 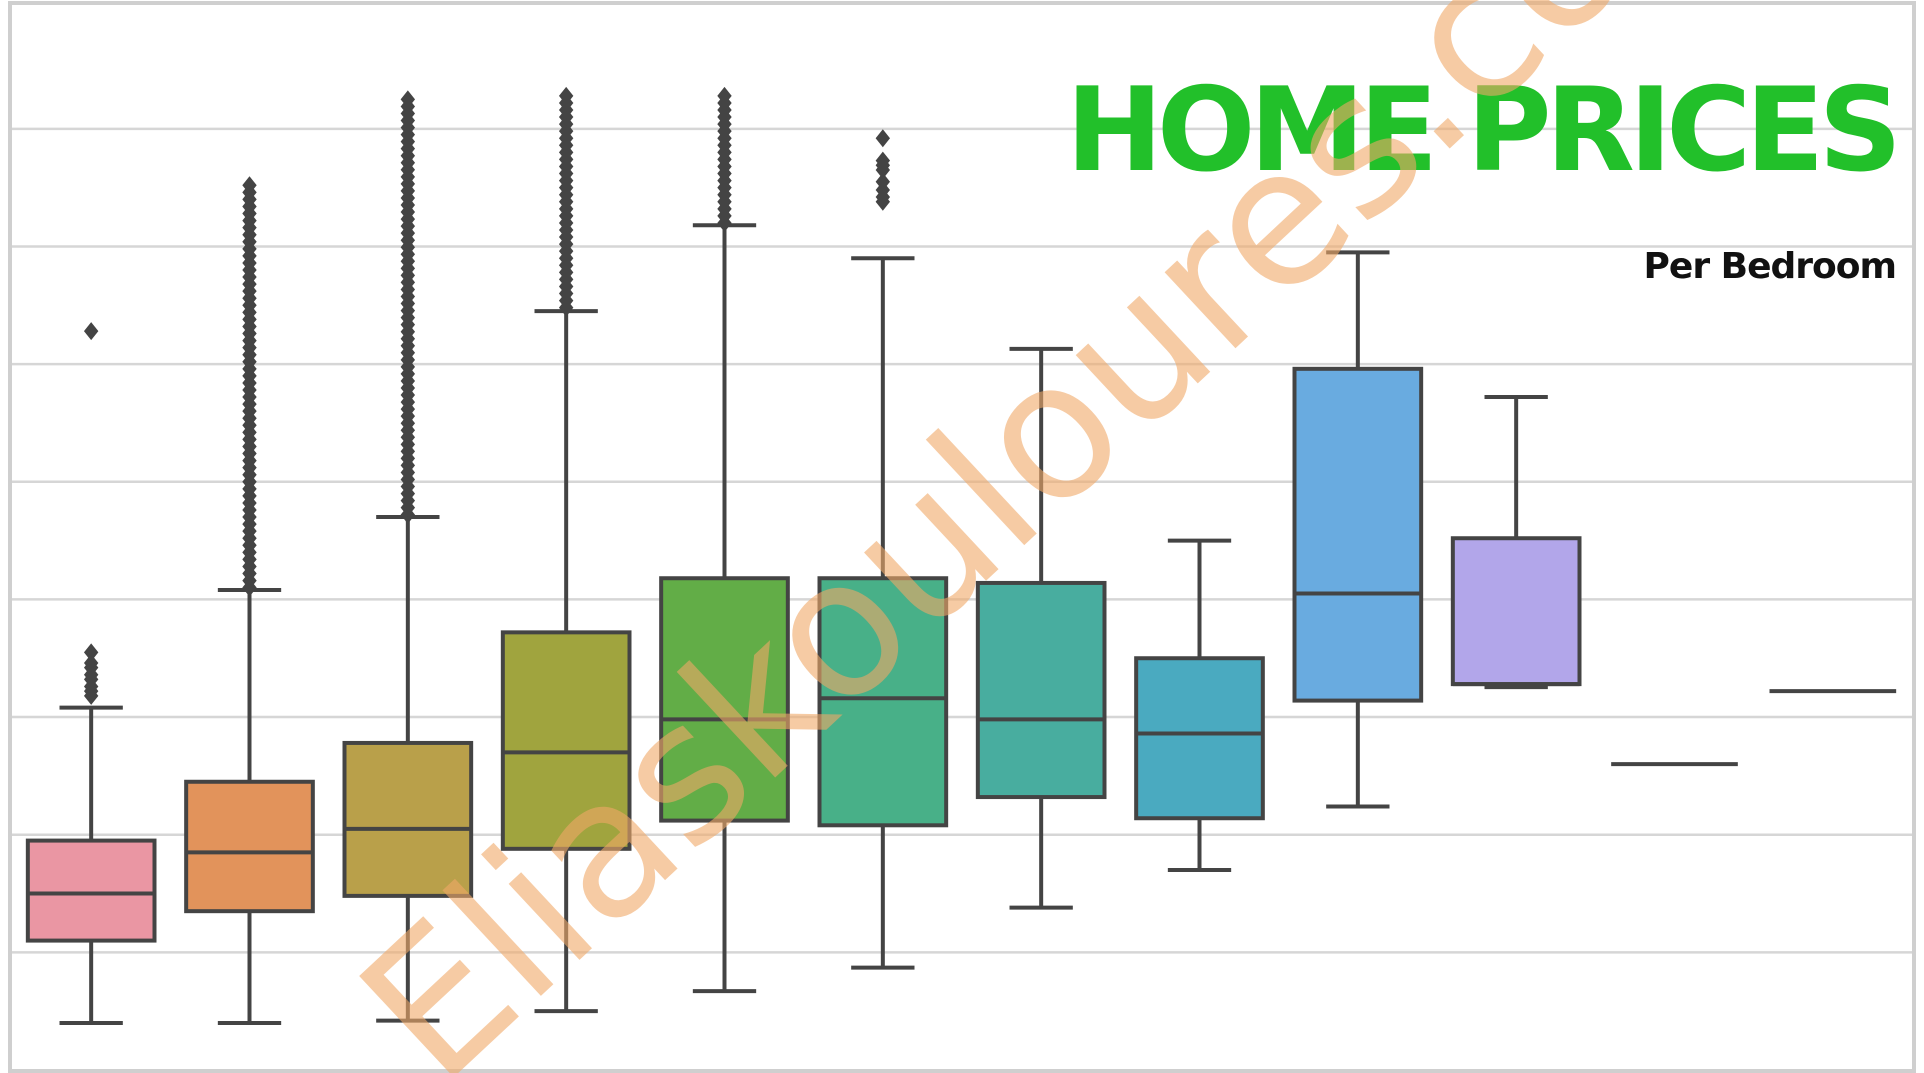 I want to click on chart-subtitle: Per Bedroom, so click(x=1770, y=266).